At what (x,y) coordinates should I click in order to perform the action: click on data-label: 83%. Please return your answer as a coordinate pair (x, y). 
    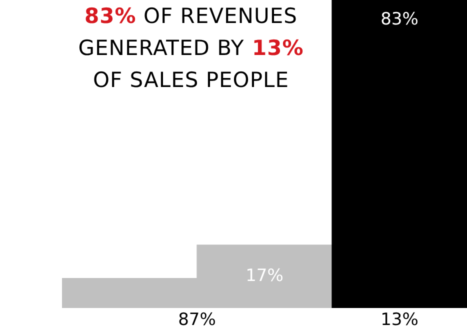
    Looking at the image, I should click on (399, 19).